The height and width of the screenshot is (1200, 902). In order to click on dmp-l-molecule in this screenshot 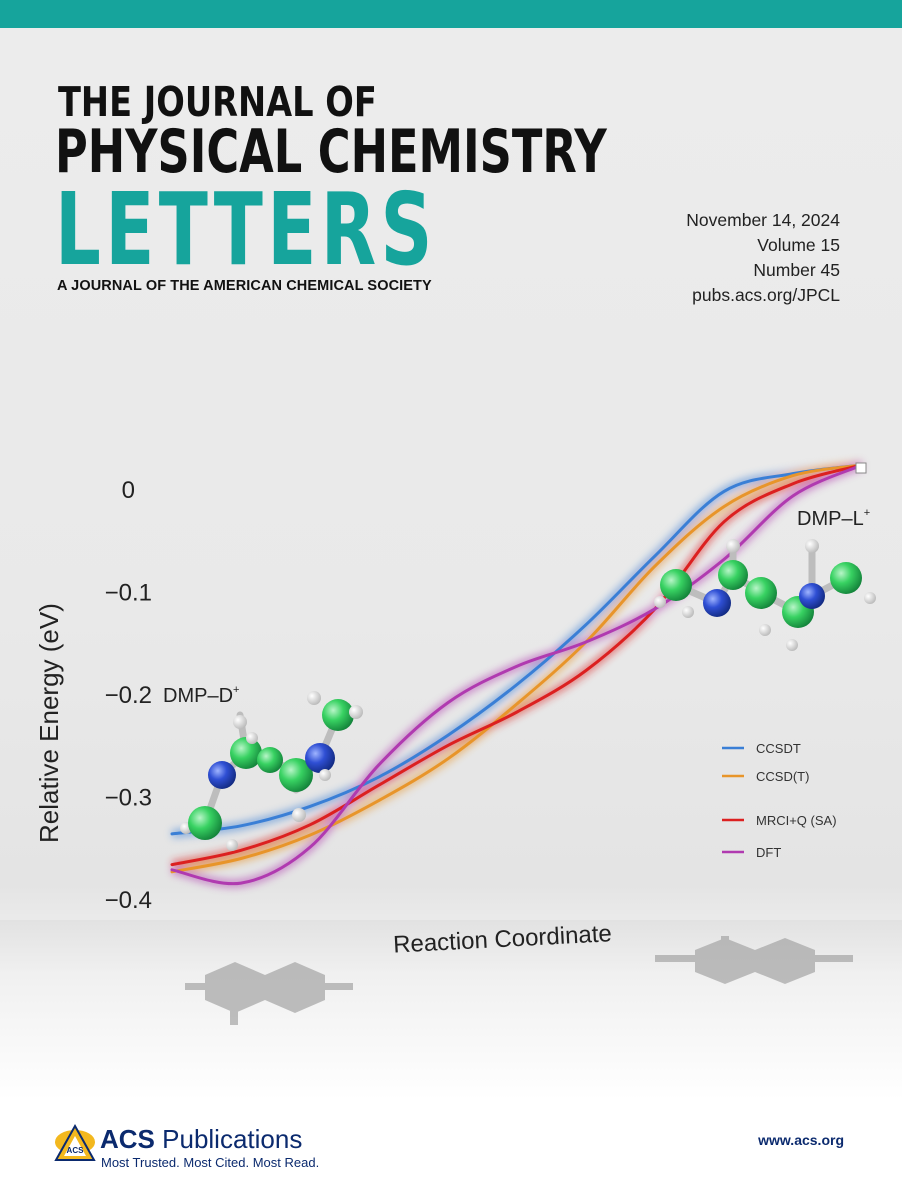, I will do `click(765, 595)`.